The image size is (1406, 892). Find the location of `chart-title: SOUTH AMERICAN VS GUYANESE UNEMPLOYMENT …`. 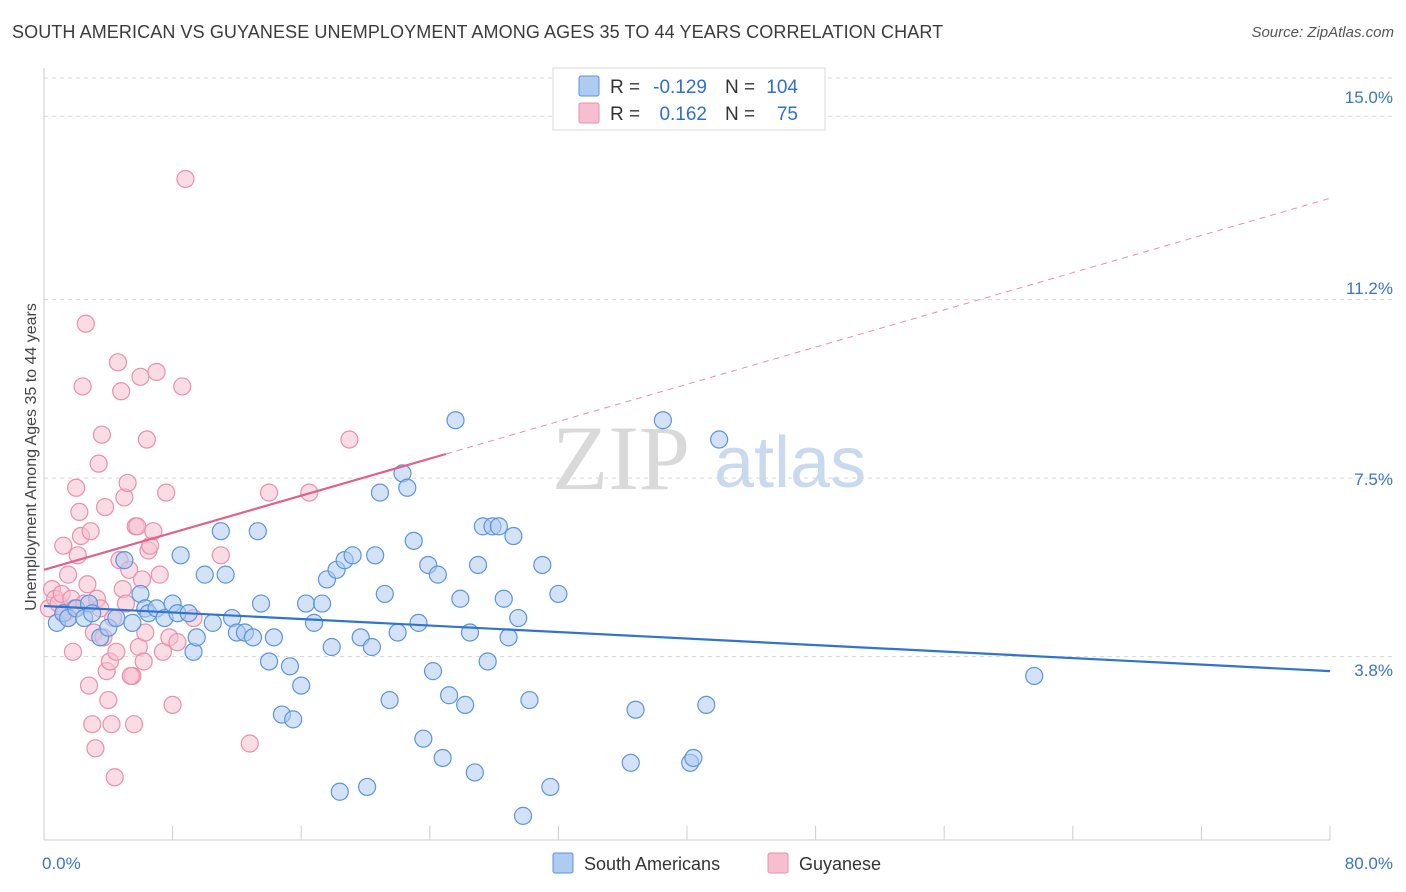

chart-title: SOUTH AMERICAN VS GUYANESE UNEMPLOYMENT … is located at coordinates (478, 32).